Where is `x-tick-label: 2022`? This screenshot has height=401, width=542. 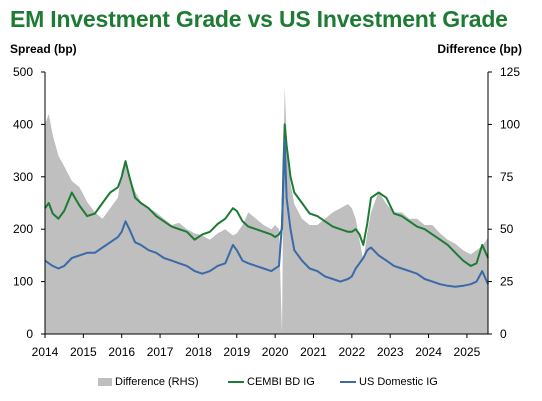
x-tick-label: 2022 is located at coordinates (351, 352).